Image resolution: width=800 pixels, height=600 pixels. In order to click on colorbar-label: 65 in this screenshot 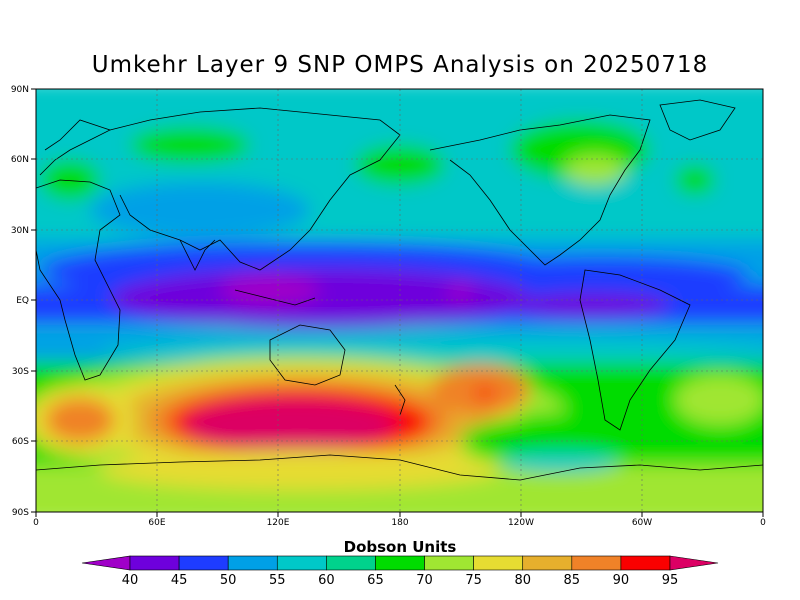, I will do `click(375, 580)`.